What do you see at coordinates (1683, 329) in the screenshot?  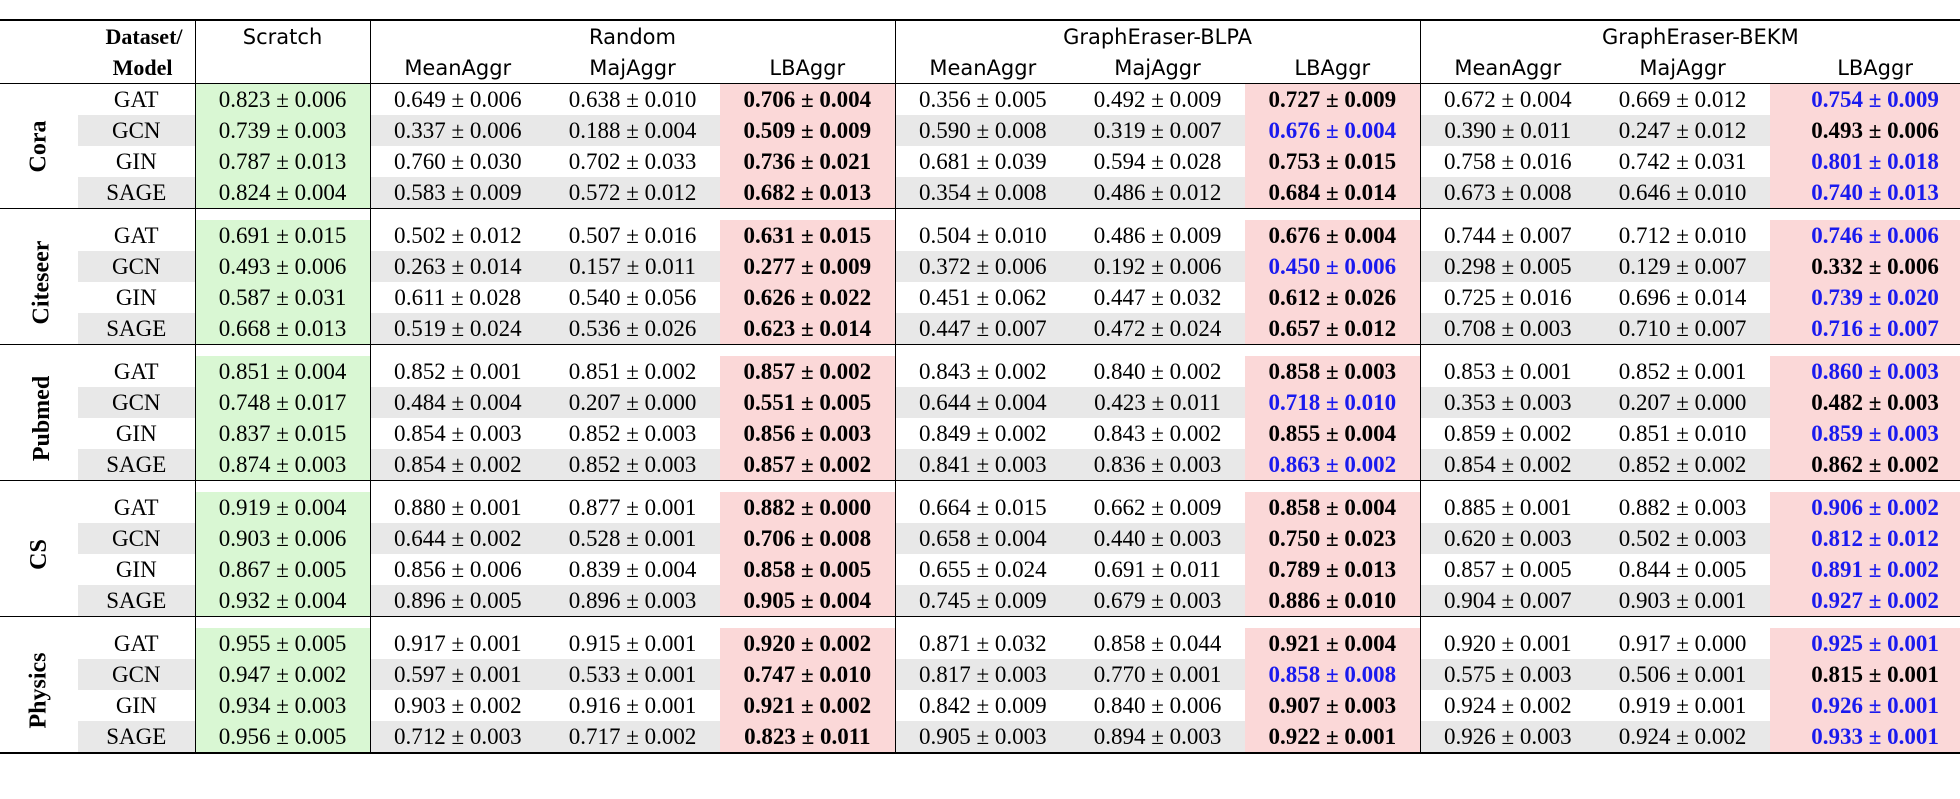 I see `majaggr-value-cell: 0.710 ± 0.007` at bounding box center [1683, 329].